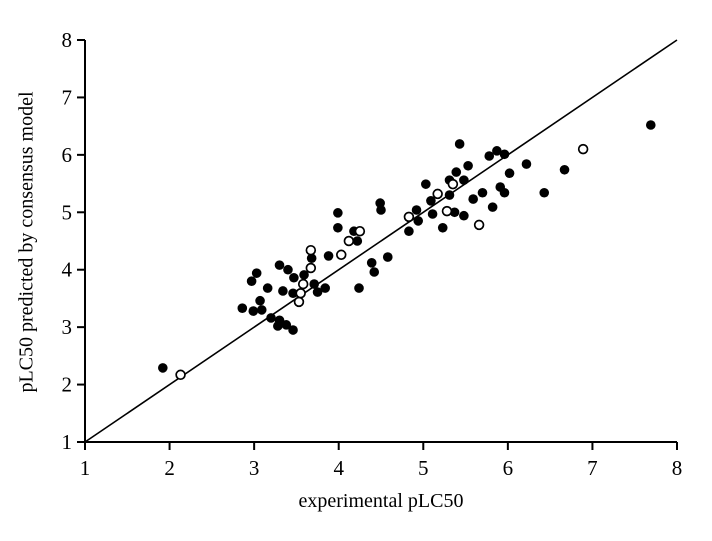 This screenshot has height=541, width=712. Describe the element at coordinates (67, 97) in the screenshot. I see `y-tick-label: 7` at that location.